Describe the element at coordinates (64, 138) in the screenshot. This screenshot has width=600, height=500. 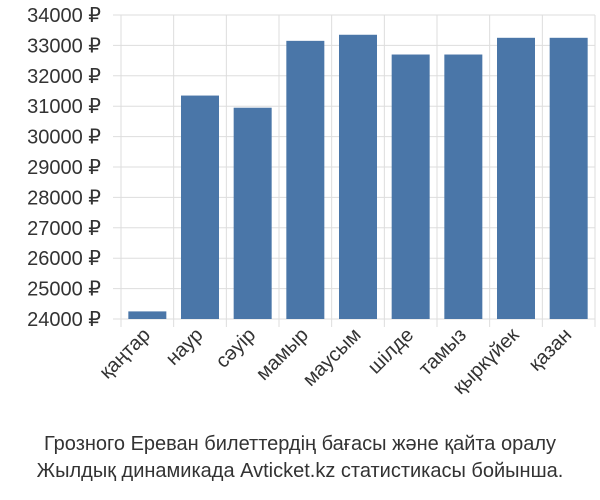
I see `y-tick-label: 30000 ₽` at that location.